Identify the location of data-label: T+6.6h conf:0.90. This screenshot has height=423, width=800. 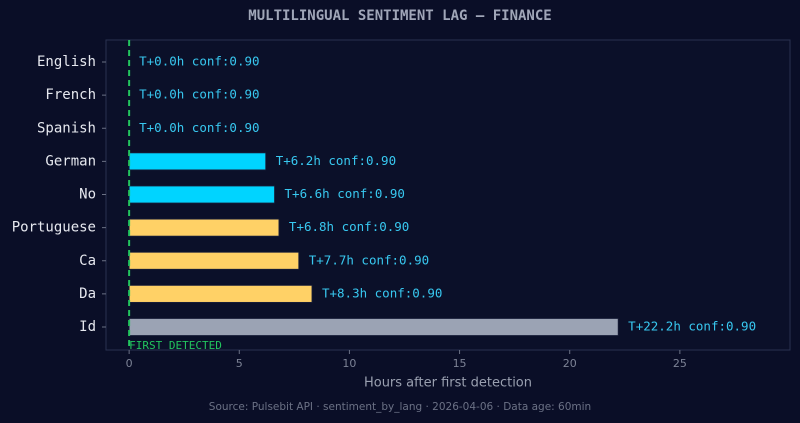
(345, 193).